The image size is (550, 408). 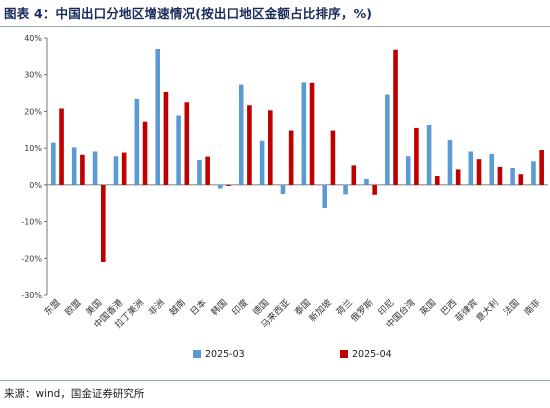 What do you see at coordinates (228, 185) in the screenshot?
I see `bar-2025-04-韩国` at bounding box center [228, 185].